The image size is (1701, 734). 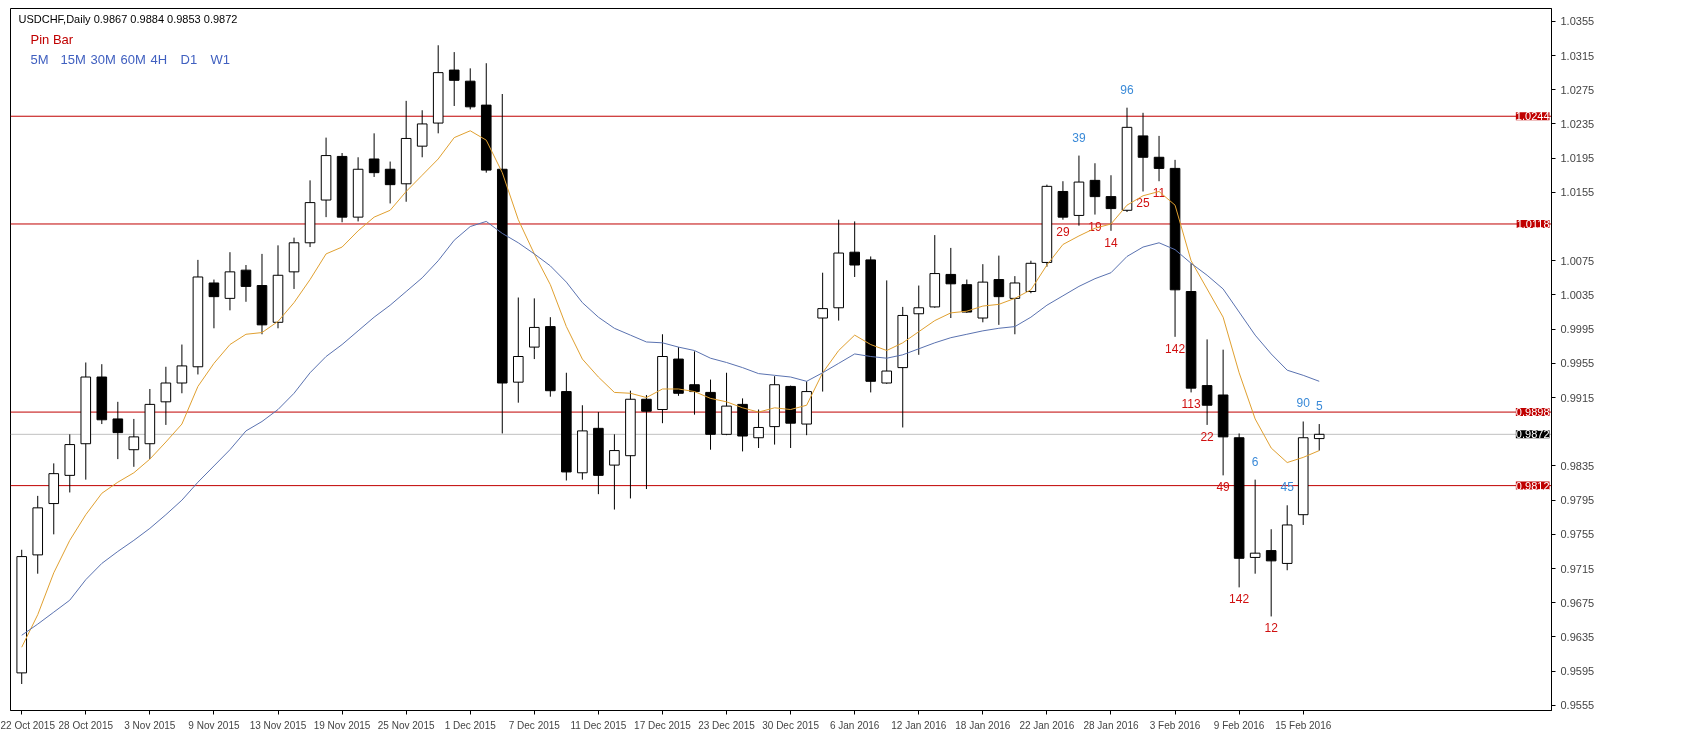 What do you see at coordinates (598, 725) in the screenshot?
I see `x-tick-label: 11 Dec 2015` at bounding box center [598, 725].